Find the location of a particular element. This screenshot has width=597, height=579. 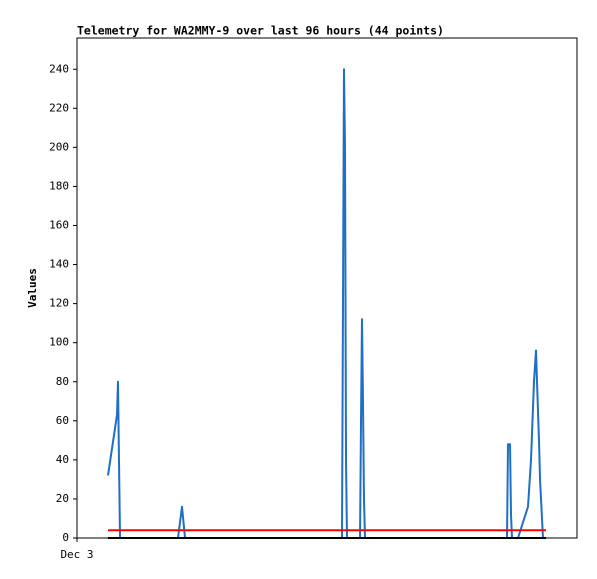

y-tick-label: 80 is located at coordinates (62, 381).